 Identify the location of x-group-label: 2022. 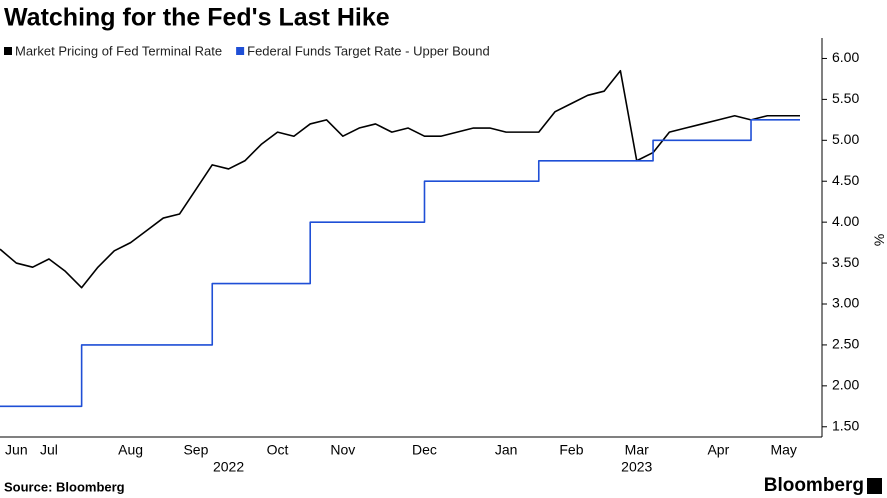
(228, 467).